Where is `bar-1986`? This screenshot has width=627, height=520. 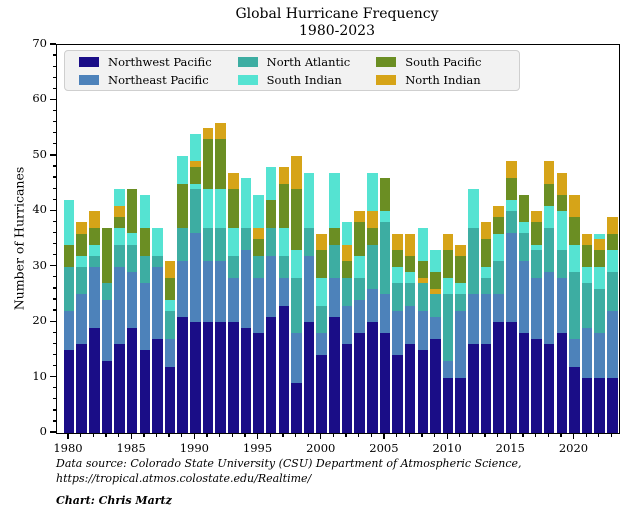 bar-1986 is located at coordinates (145, 313).